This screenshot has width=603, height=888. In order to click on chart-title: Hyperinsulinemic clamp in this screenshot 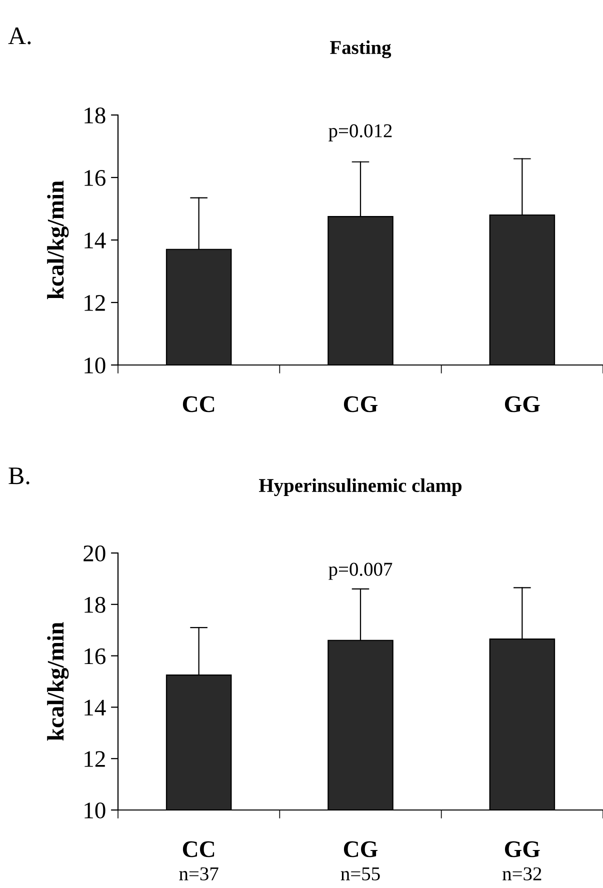, I will do `click(360, 487)`.